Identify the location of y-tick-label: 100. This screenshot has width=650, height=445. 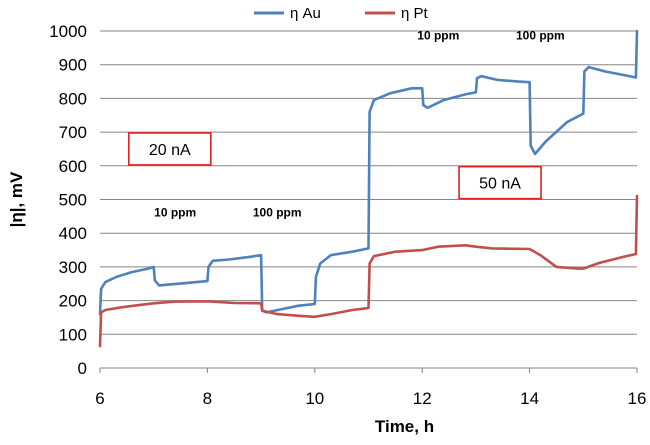
(73, 334).